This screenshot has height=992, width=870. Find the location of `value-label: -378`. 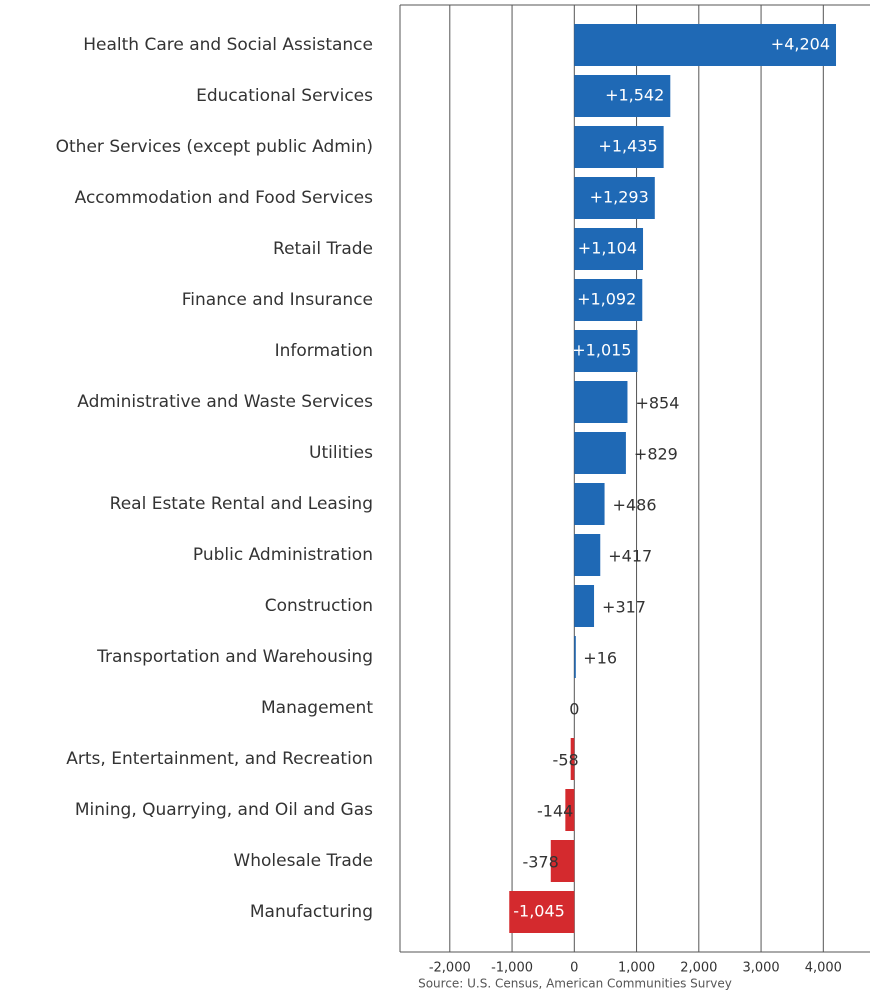

value-label: -378 is located at coordinates (540, 862).